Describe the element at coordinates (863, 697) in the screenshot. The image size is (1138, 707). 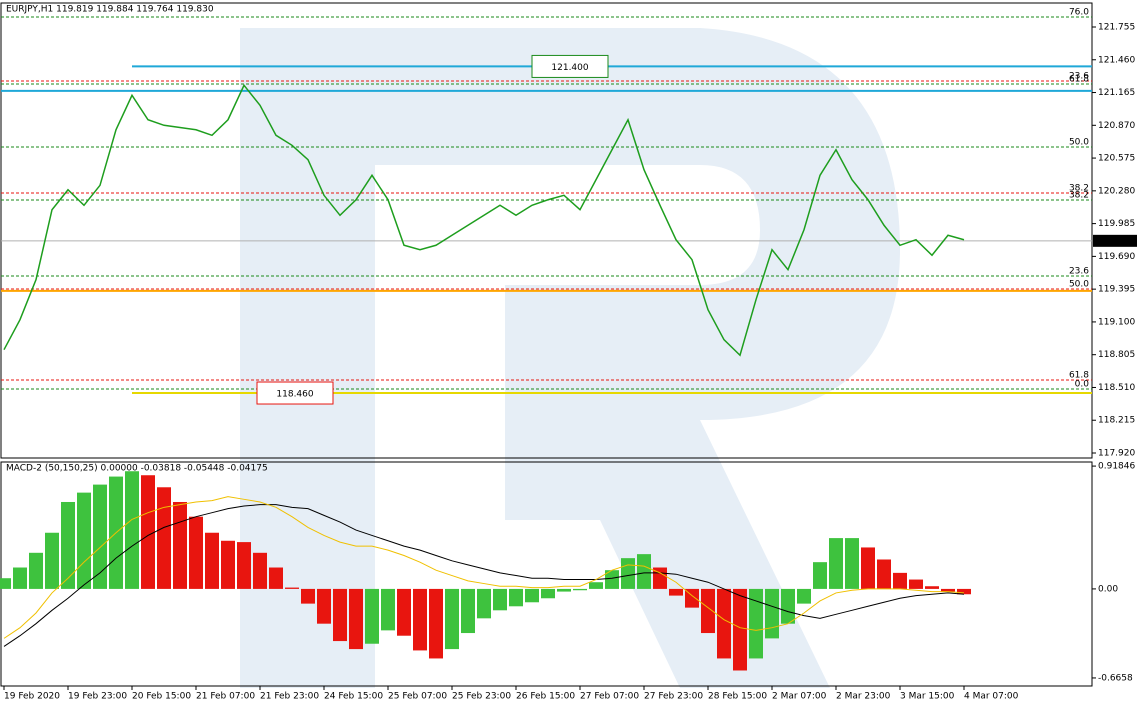
I see `x-tick-label: 2 Mar 23:00` at that location.